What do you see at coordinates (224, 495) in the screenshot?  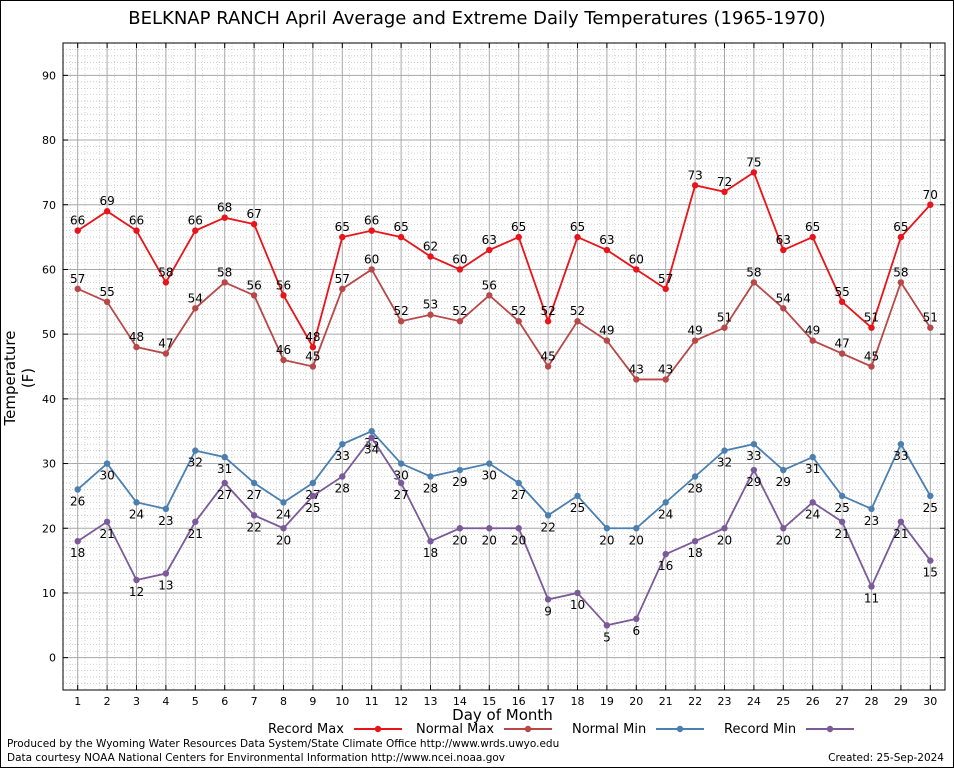 I see `data-label: 27` at bounding box center [224, 495].